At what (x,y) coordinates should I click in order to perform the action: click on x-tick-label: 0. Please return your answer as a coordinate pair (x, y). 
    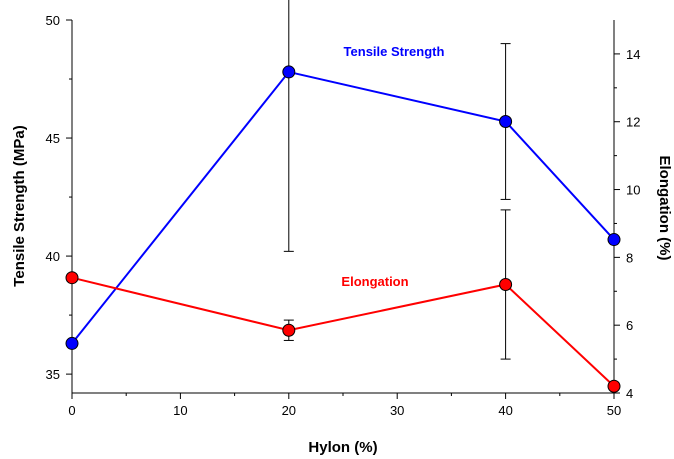
    Looking at the image, I should click on (71, 410).